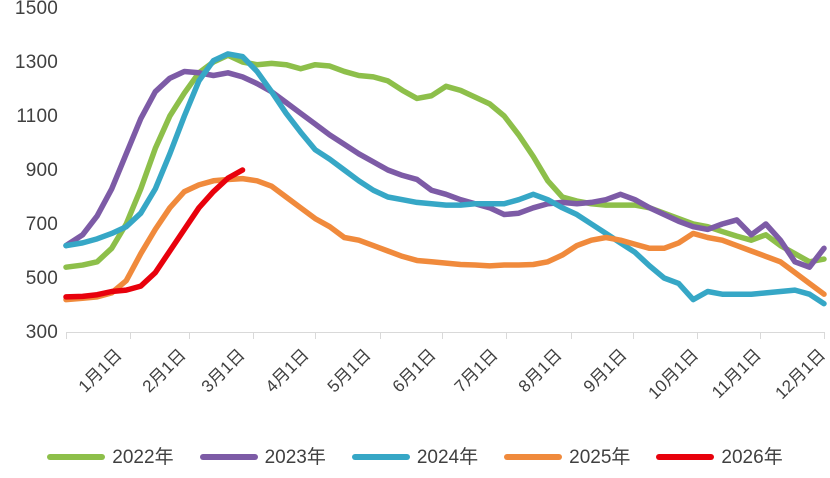 The image size is (830, 478). What do you see at coordinates (295, 457) in the screenshot?
I see `legend-label: 2023年` at bounding box center [295, 457].